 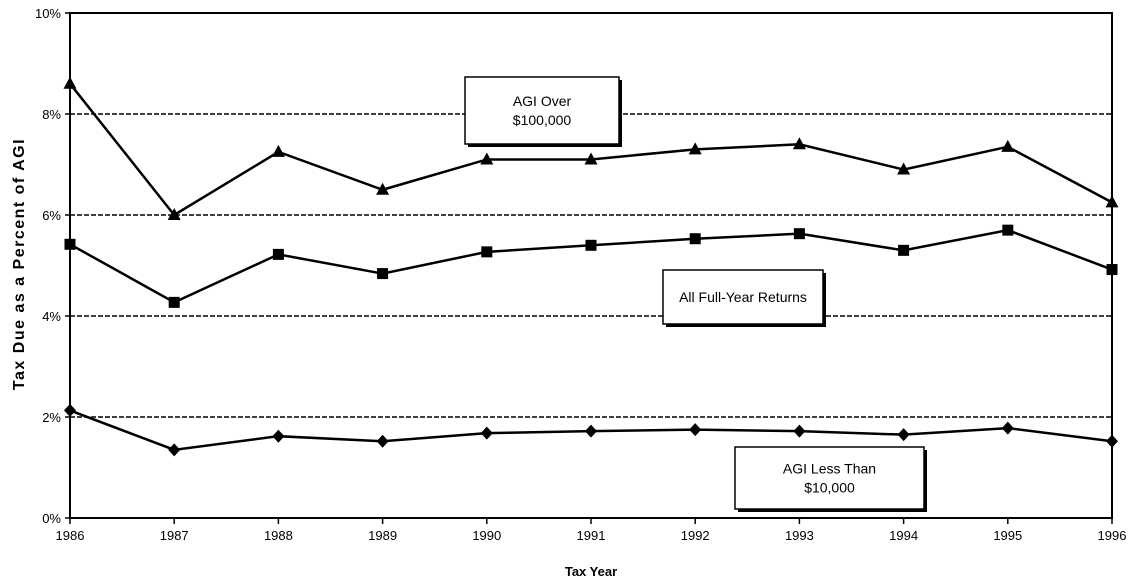 I want to click on x-tick-label: 1992, so click(x=695, y=535).